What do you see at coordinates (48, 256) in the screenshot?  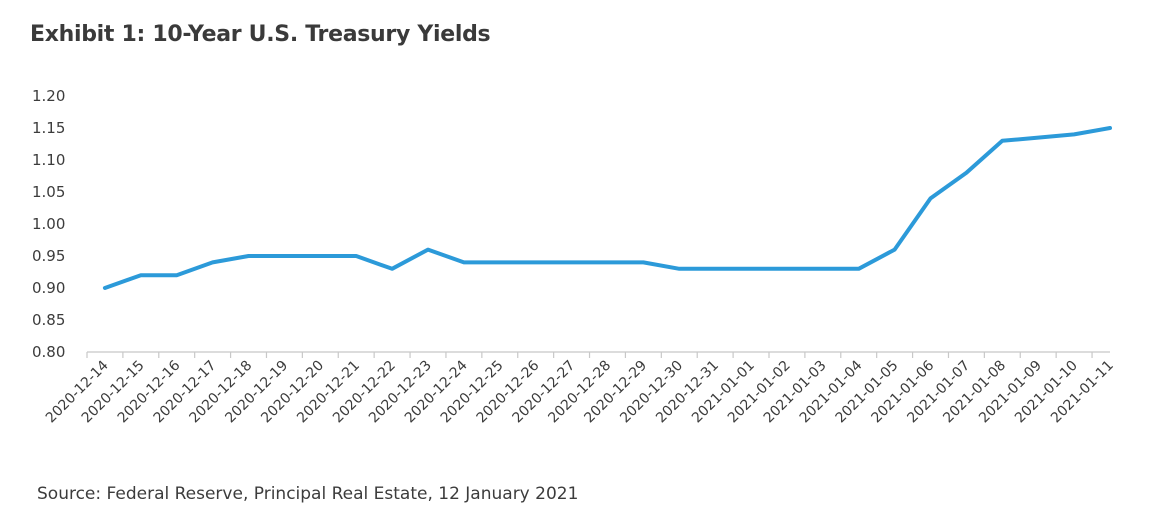 I see `y-tick-label: 0.95` at bounding box center [48, 256].